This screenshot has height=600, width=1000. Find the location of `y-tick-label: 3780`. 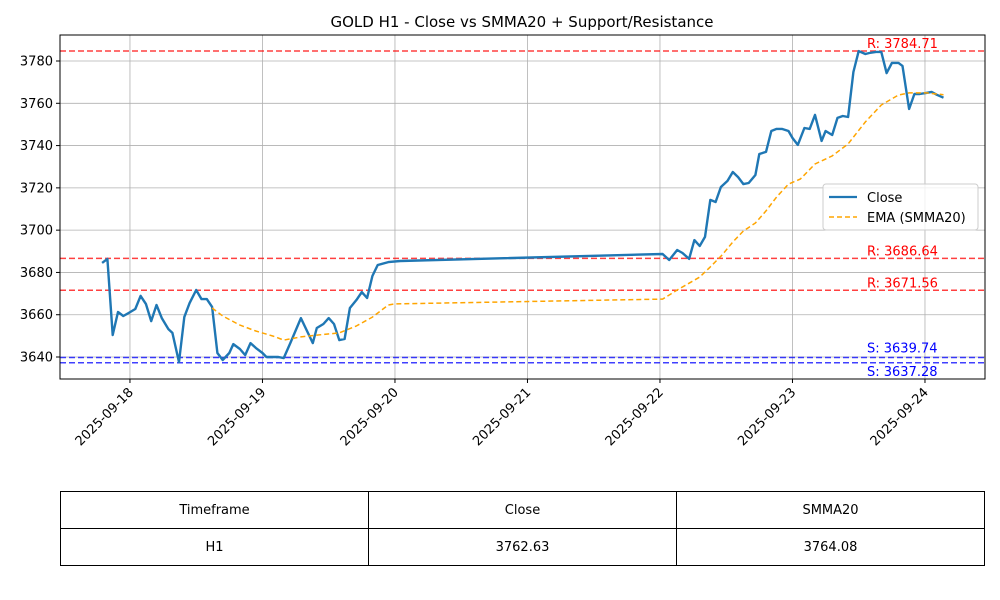

y-tick-label: 3780 is located at coordinates (36, 62).